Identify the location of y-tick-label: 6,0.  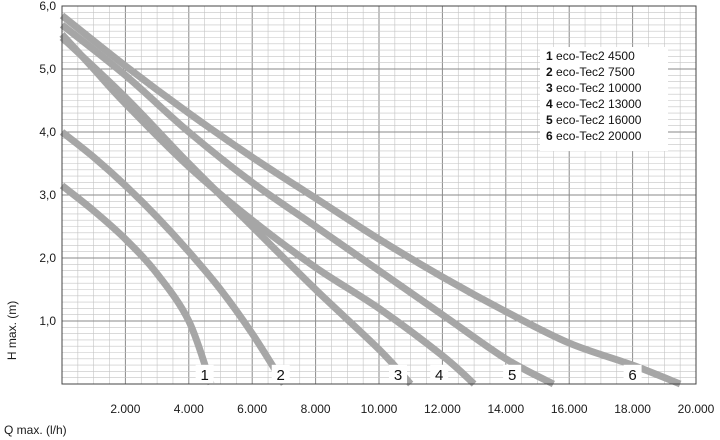
(47, 6).